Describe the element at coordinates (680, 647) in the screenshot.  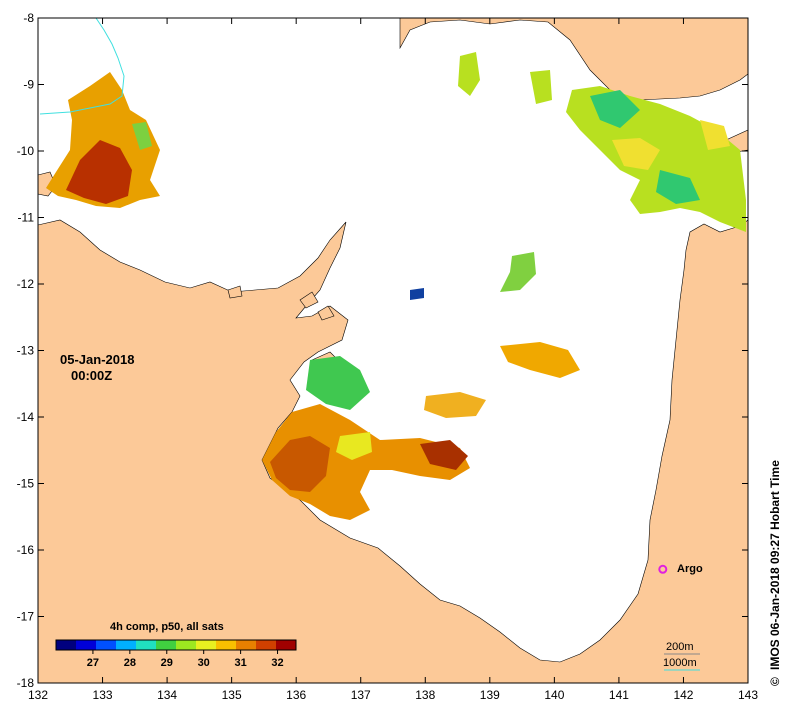
I see `contour-200m-label: 200m` at that location.